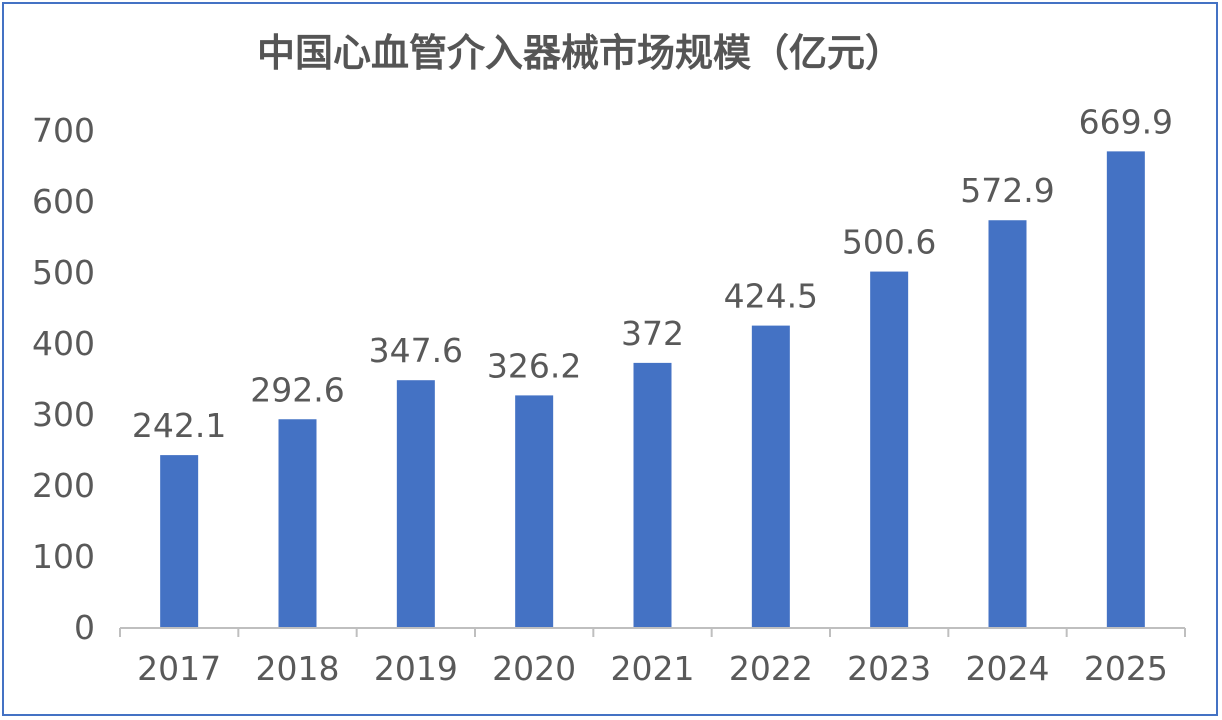 The width and height of the screenshot is (1222, 720). Describe the element at coordinates (63, 485) in the screenshot. I see `y-tick-label: 200` at that location.